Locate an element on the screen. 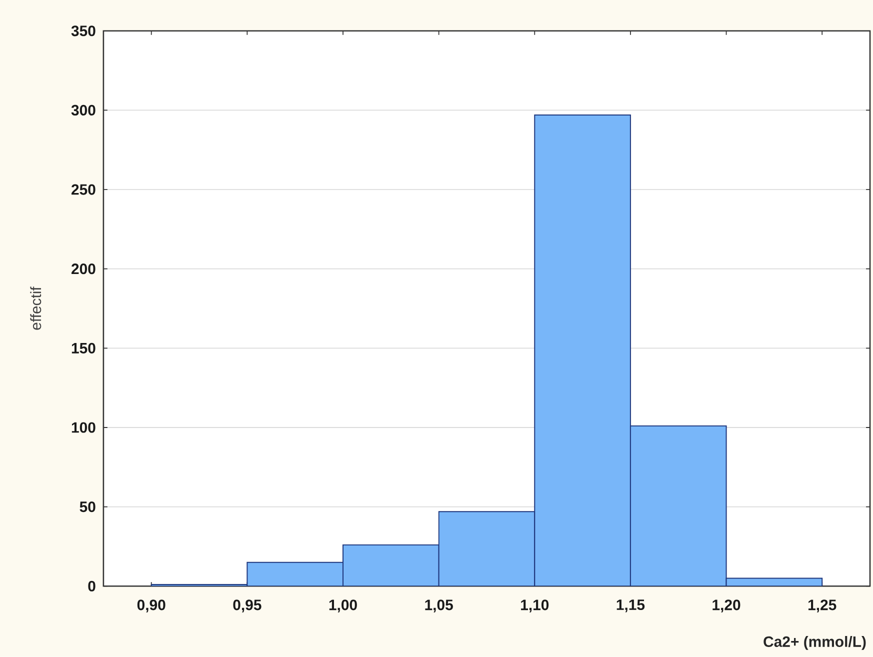 This screenshot has width=873, height=657. y-tick-label: 100 is located at coordinates (84, 427).